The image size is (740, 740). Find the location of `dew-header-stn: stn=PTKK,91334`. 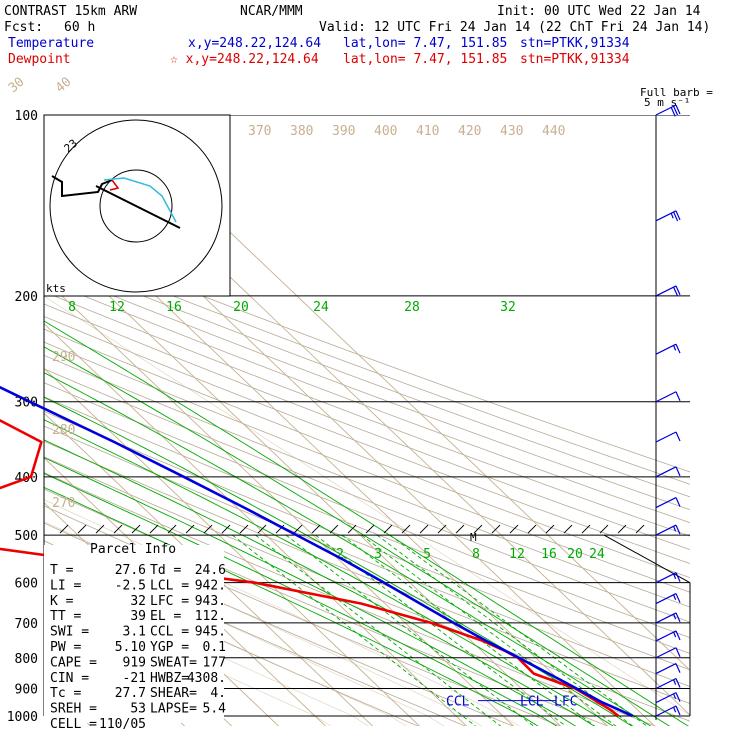

dew-header-stn: stn=PTKK,91334 is located at coordinates (575, 59).